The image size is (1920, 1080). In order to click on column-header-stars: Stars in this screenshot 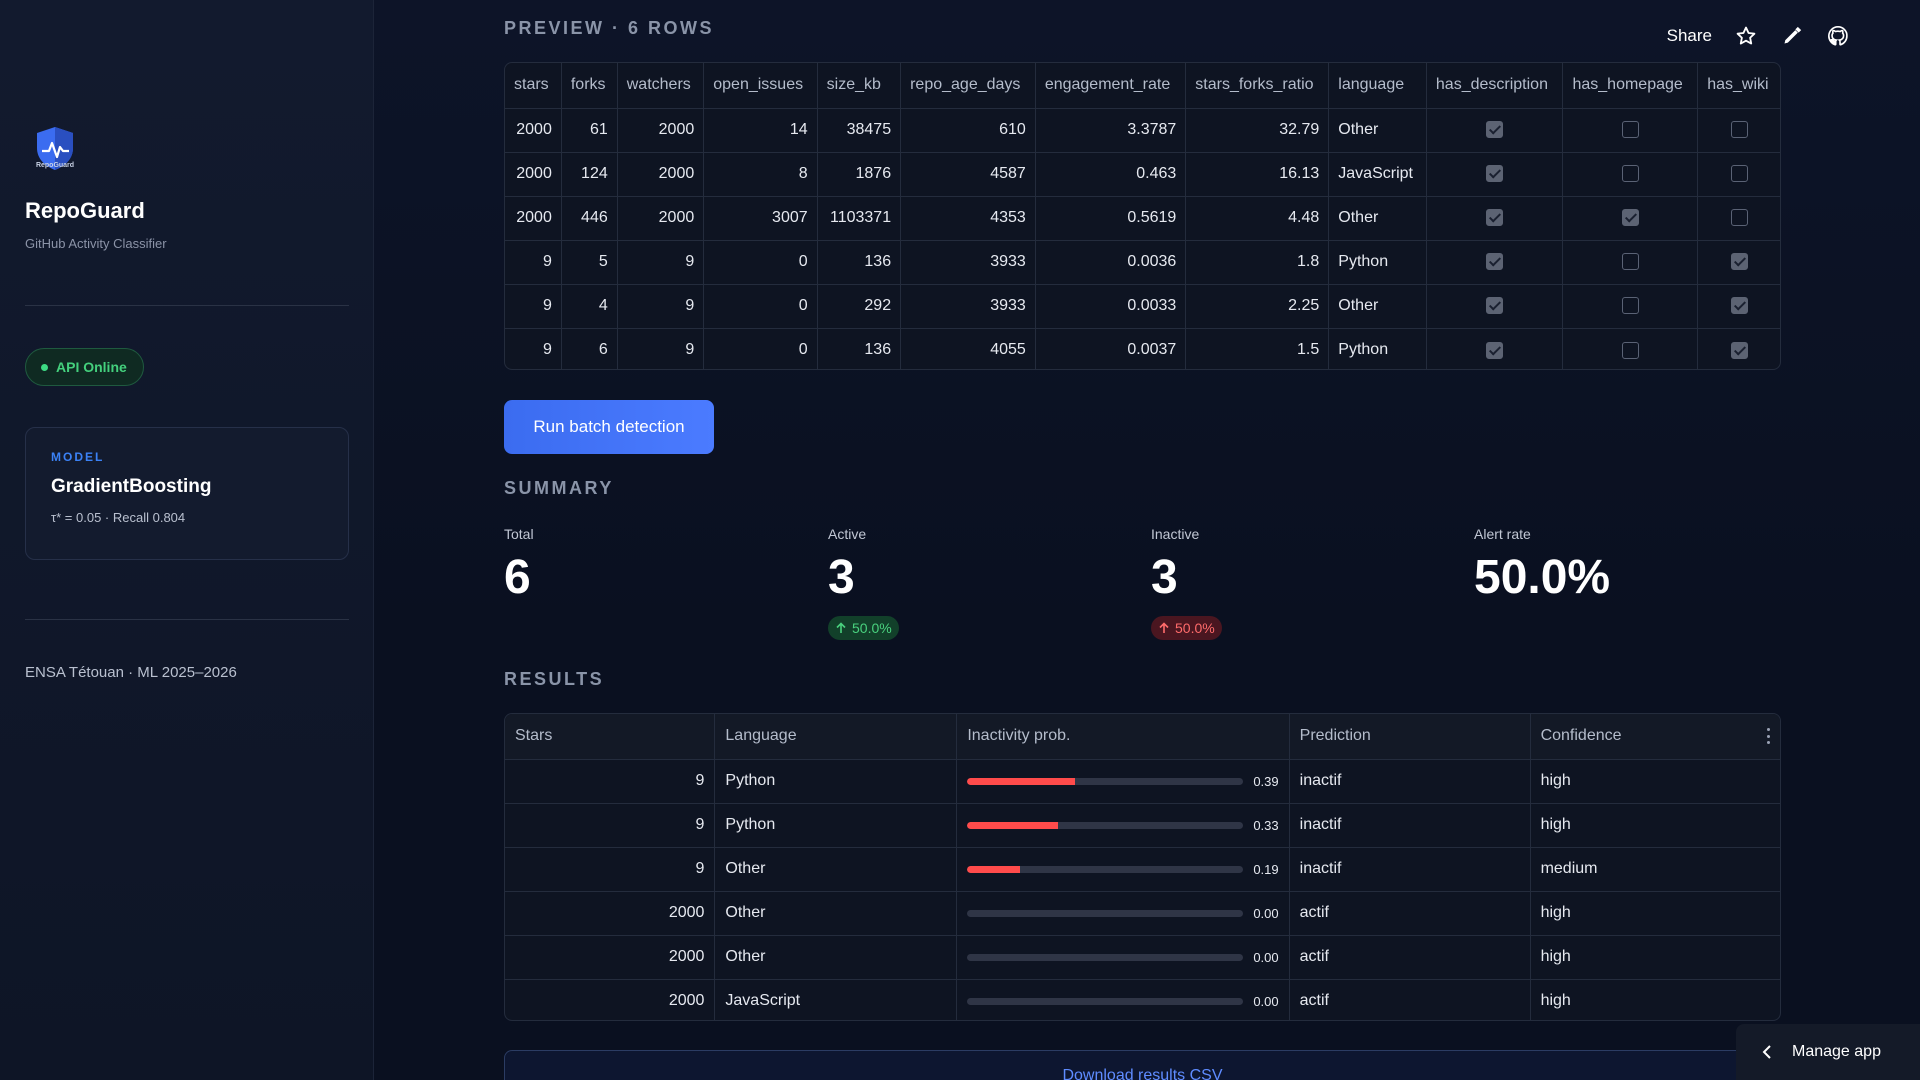, I will do `click(610, 737)`.